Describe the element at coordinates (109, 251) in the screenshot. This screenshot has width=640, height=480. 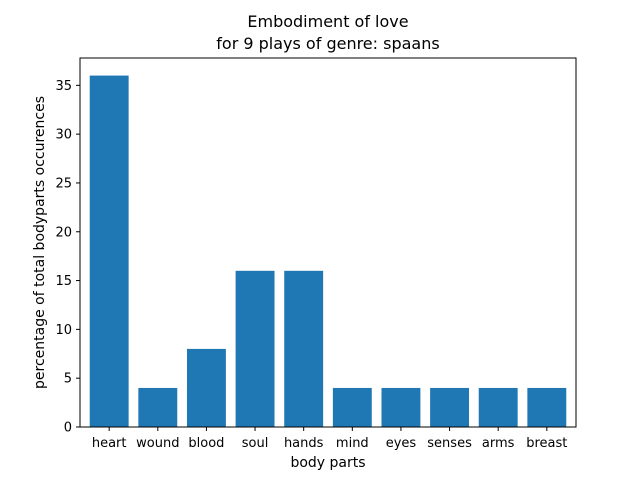
I see `bar-heart` at that location.